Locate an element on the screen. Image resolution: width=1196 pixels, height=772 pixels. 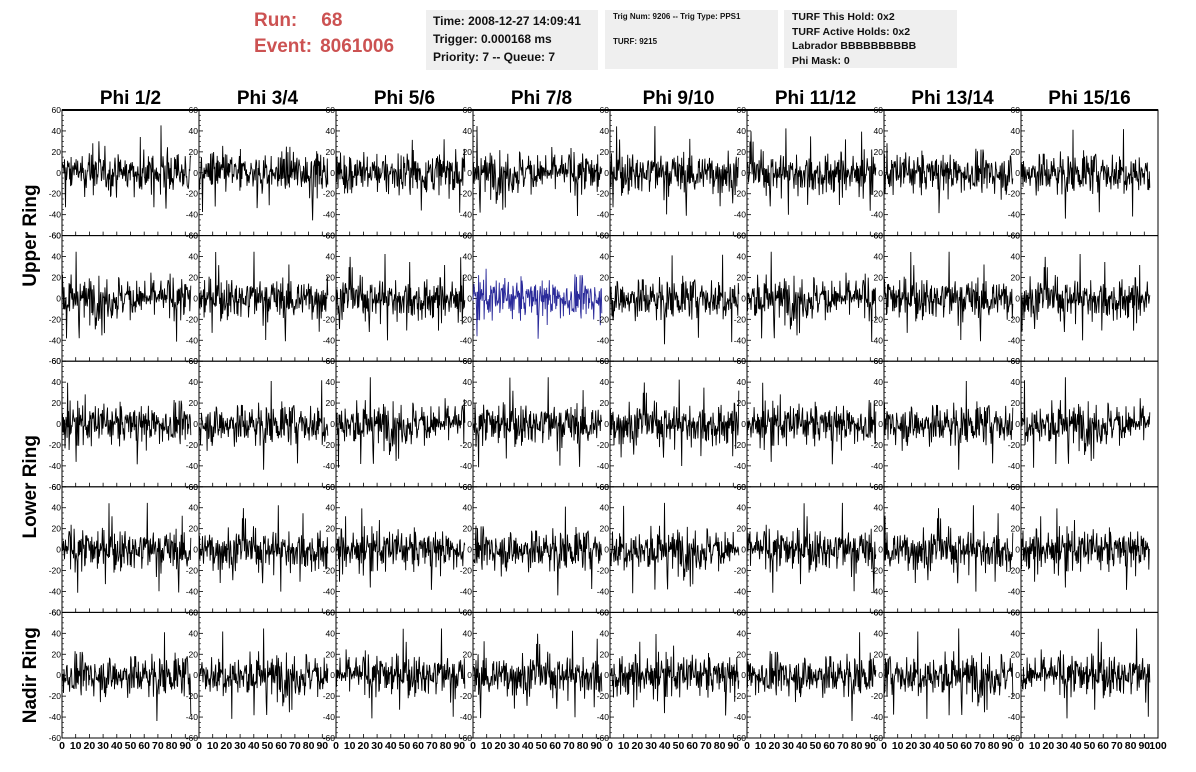
trigger-text: Trigger: 0.000168 ms is located at coordinates (492, 39).